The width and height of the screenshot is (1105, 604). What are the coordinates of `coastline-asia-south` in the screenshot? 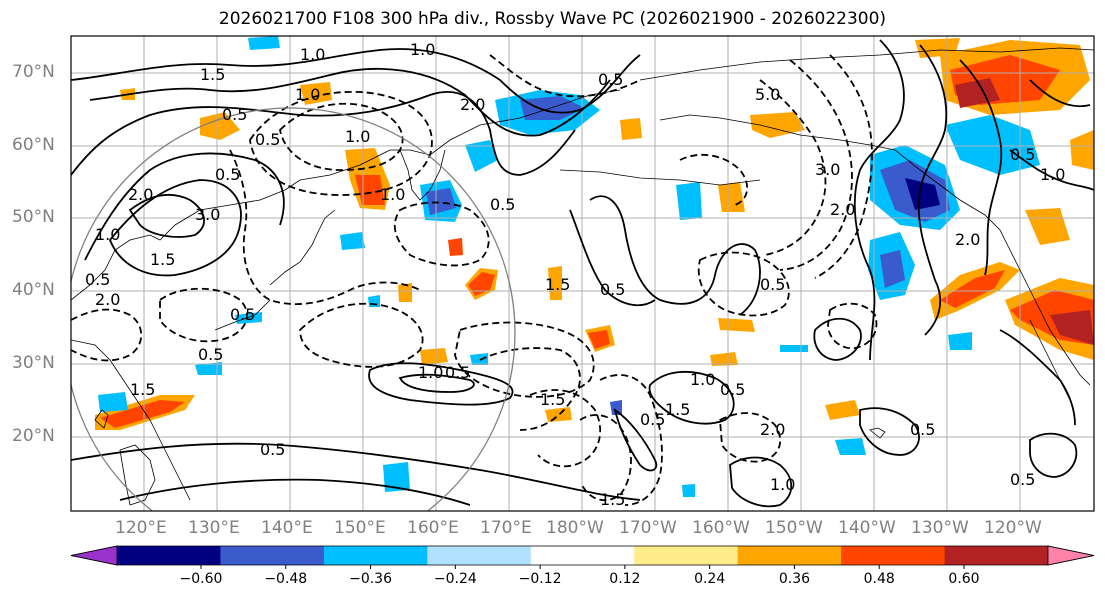 It's located at (131, 420).